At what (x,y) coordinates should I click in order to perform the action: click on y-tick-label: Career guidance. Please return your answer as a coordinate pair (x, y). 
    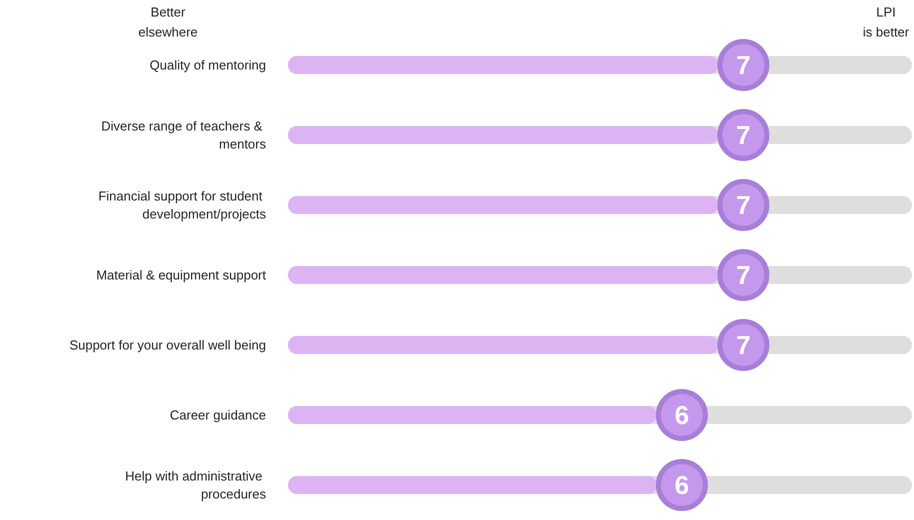
    Looking at the image, I should click on (218, 415).